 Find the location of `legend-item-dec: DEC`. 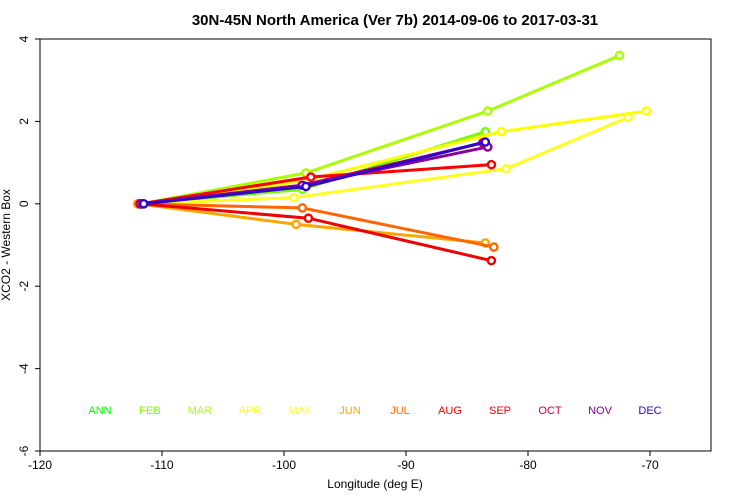

legend-item-dec: DEC is located at coordinates (649, 411).